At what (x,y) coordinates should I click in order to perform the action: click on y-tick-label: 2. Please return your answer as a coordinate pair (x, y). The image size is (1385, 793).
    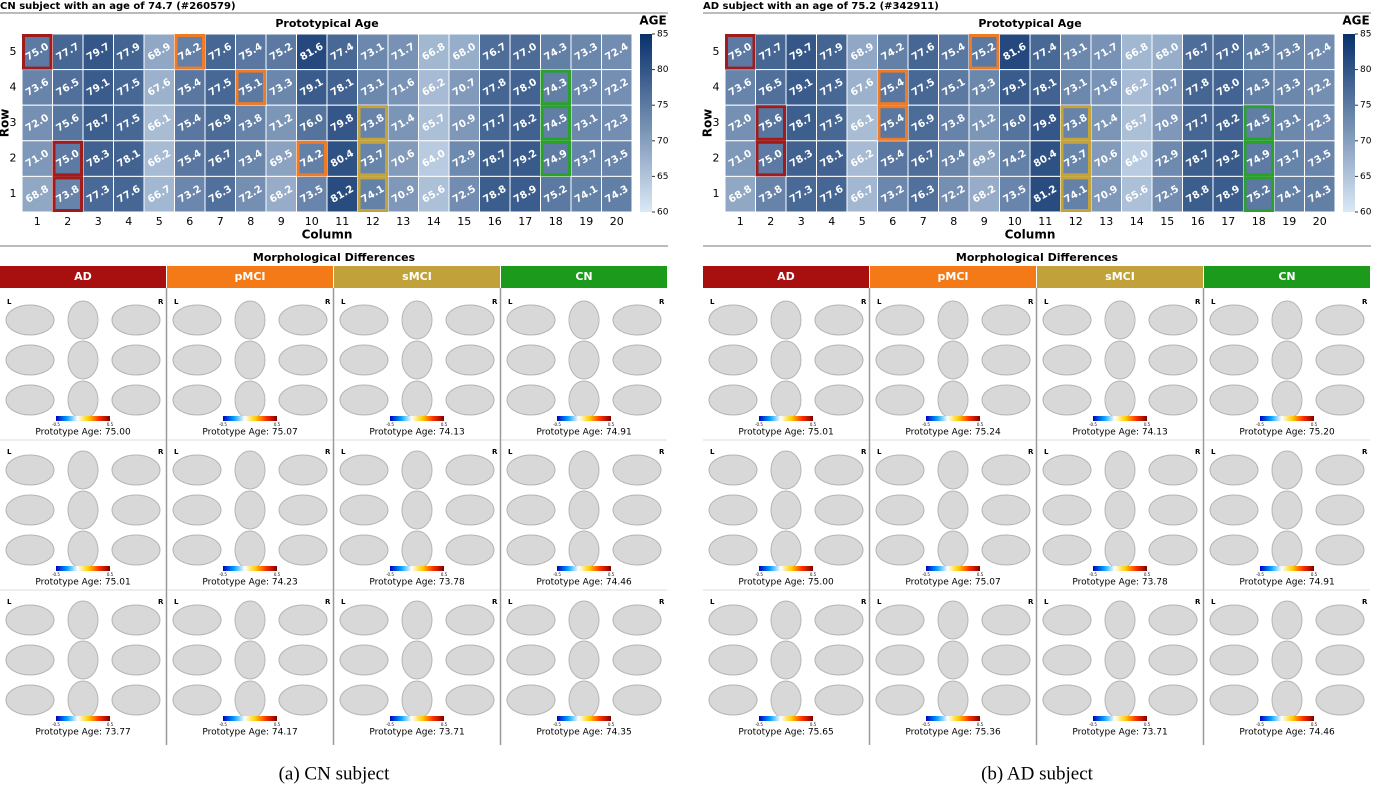
    Looking at the image, I should click on (13, 158).